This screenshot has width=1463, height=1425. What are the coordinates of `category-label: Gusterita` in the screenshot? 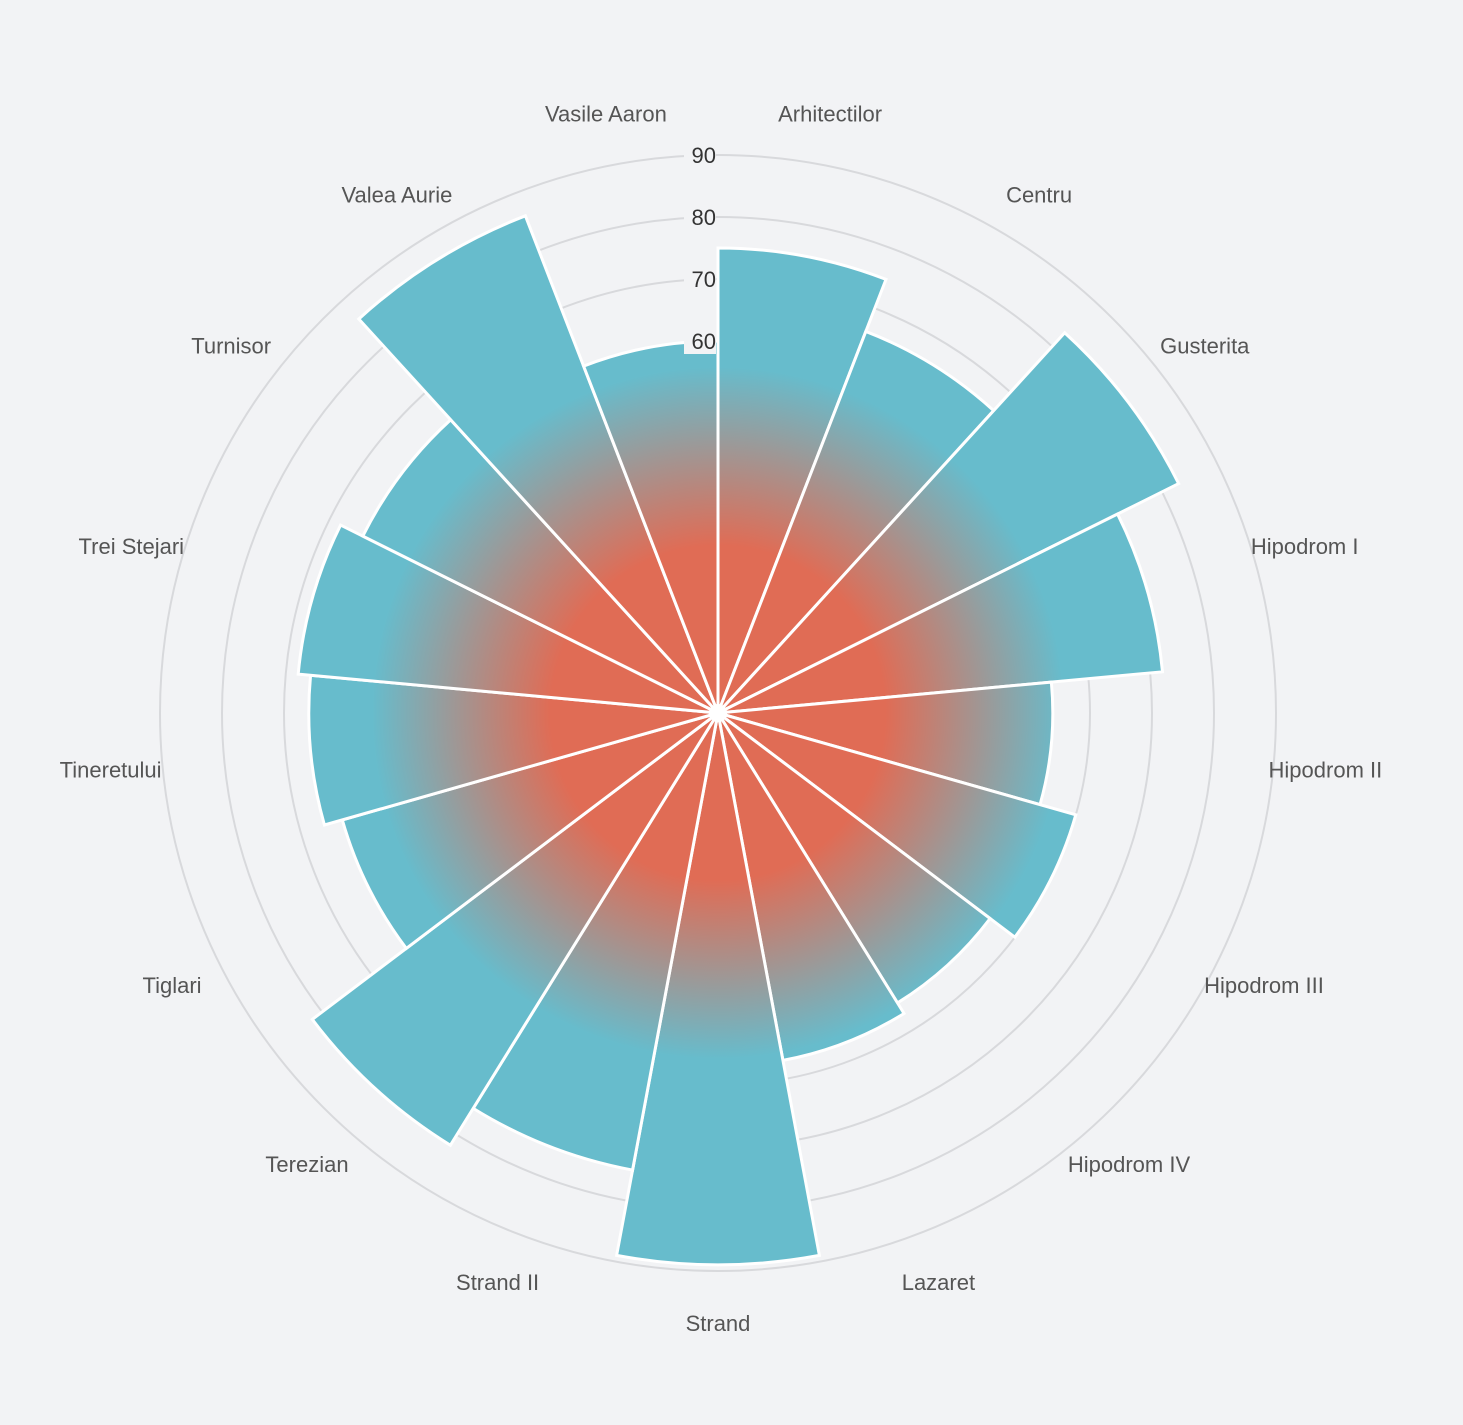 It's located at (1205, 345).